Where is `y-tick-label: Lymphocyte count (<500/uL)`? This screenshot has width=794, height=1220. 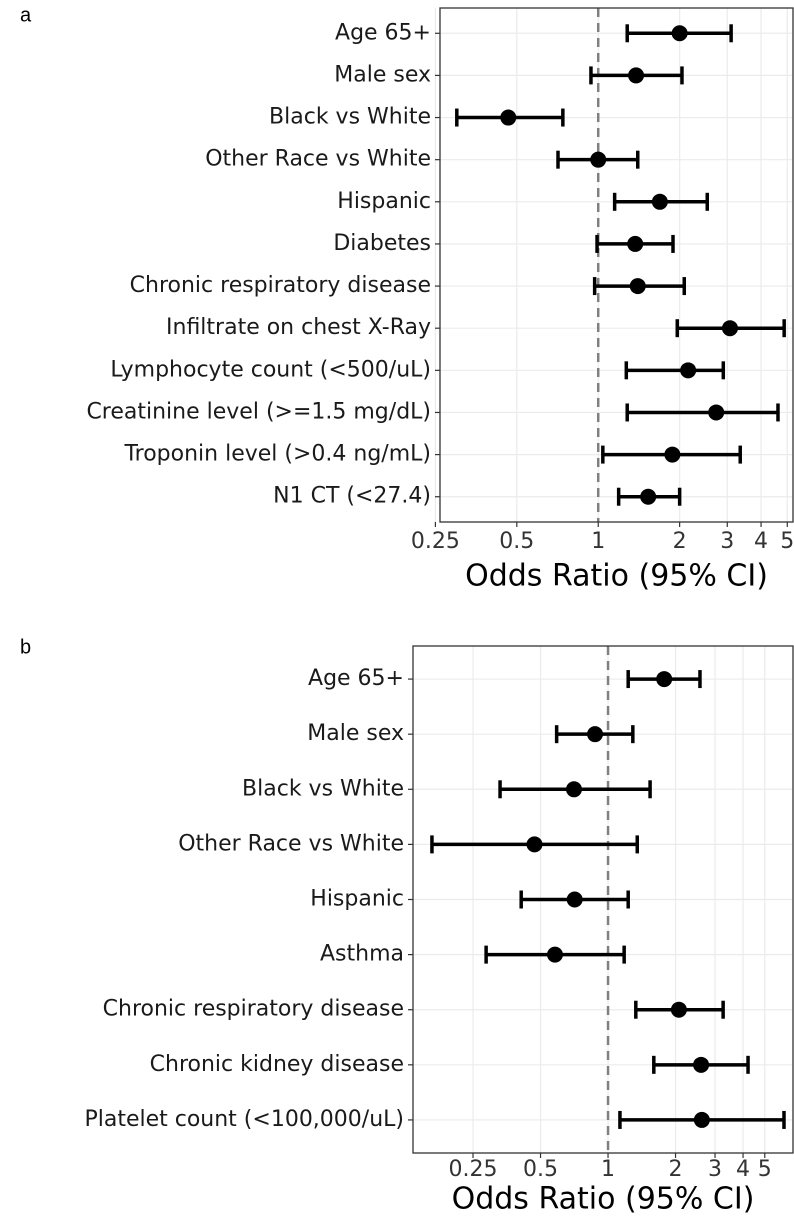
y-tick-label: Lymphocyte count (<500/uL) is located at coordinates (270, 369).